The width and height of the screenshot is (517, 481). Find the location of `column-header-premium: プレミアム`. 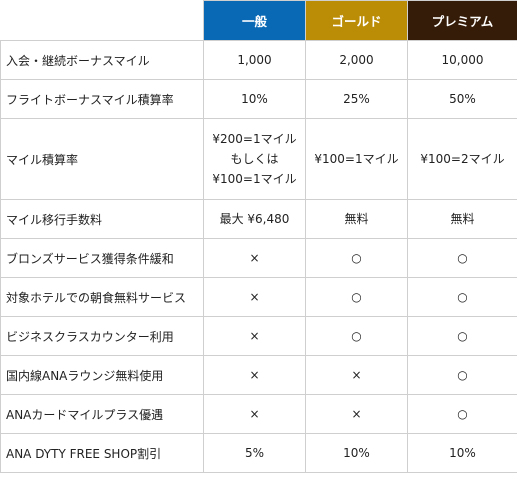

column-header-premium: プレミアム is located at coordinates (462, 20).